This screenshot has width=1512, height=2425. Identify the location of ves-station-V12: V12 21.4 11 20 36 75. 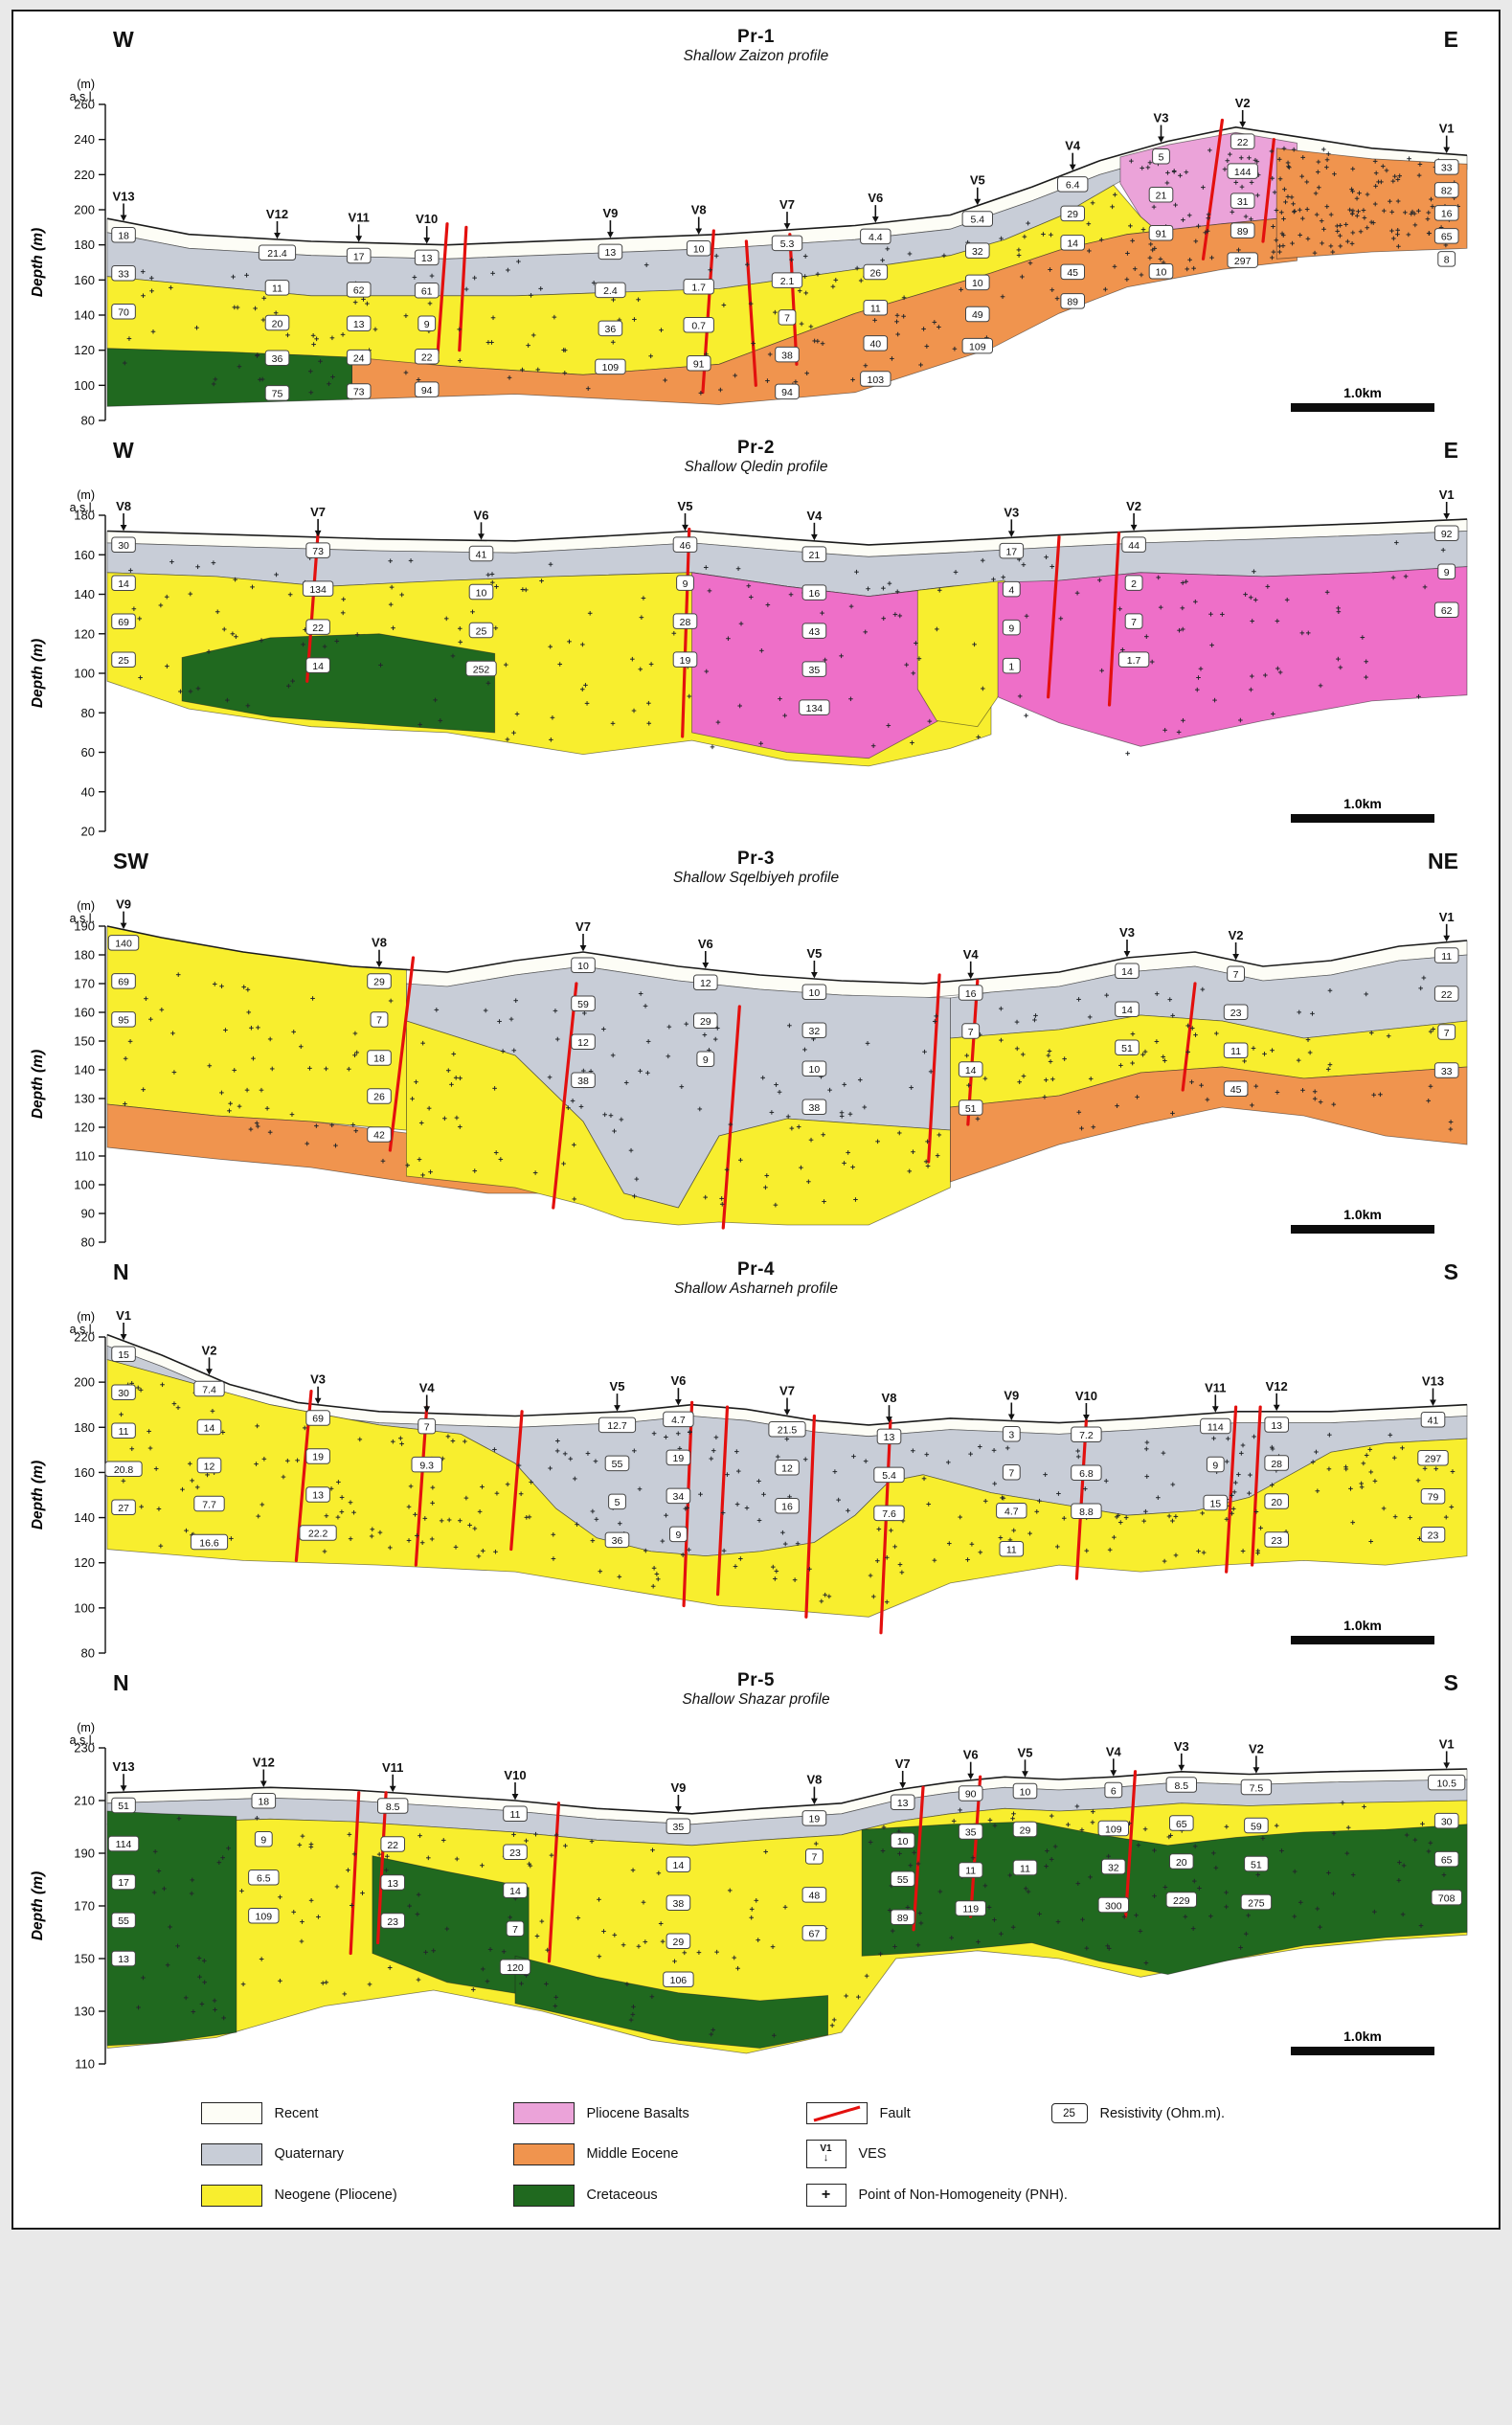
(277, 304).